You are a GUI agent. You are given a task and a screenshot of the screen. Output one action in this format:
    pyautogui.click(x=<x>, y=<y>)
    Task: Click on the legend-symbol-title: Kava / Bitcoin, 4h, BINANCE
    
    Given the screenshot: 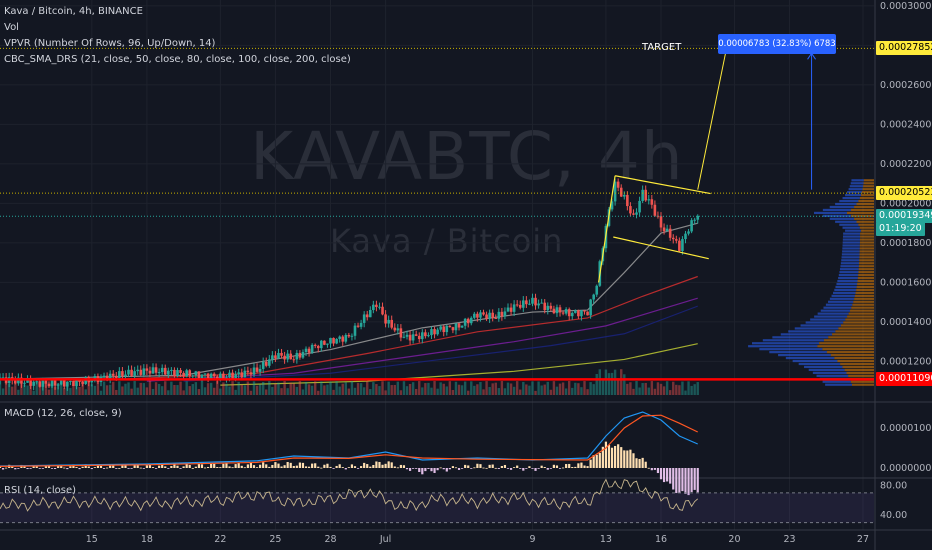 What is the action you would take?
    pyautogui.click(x=73, y=11)
    